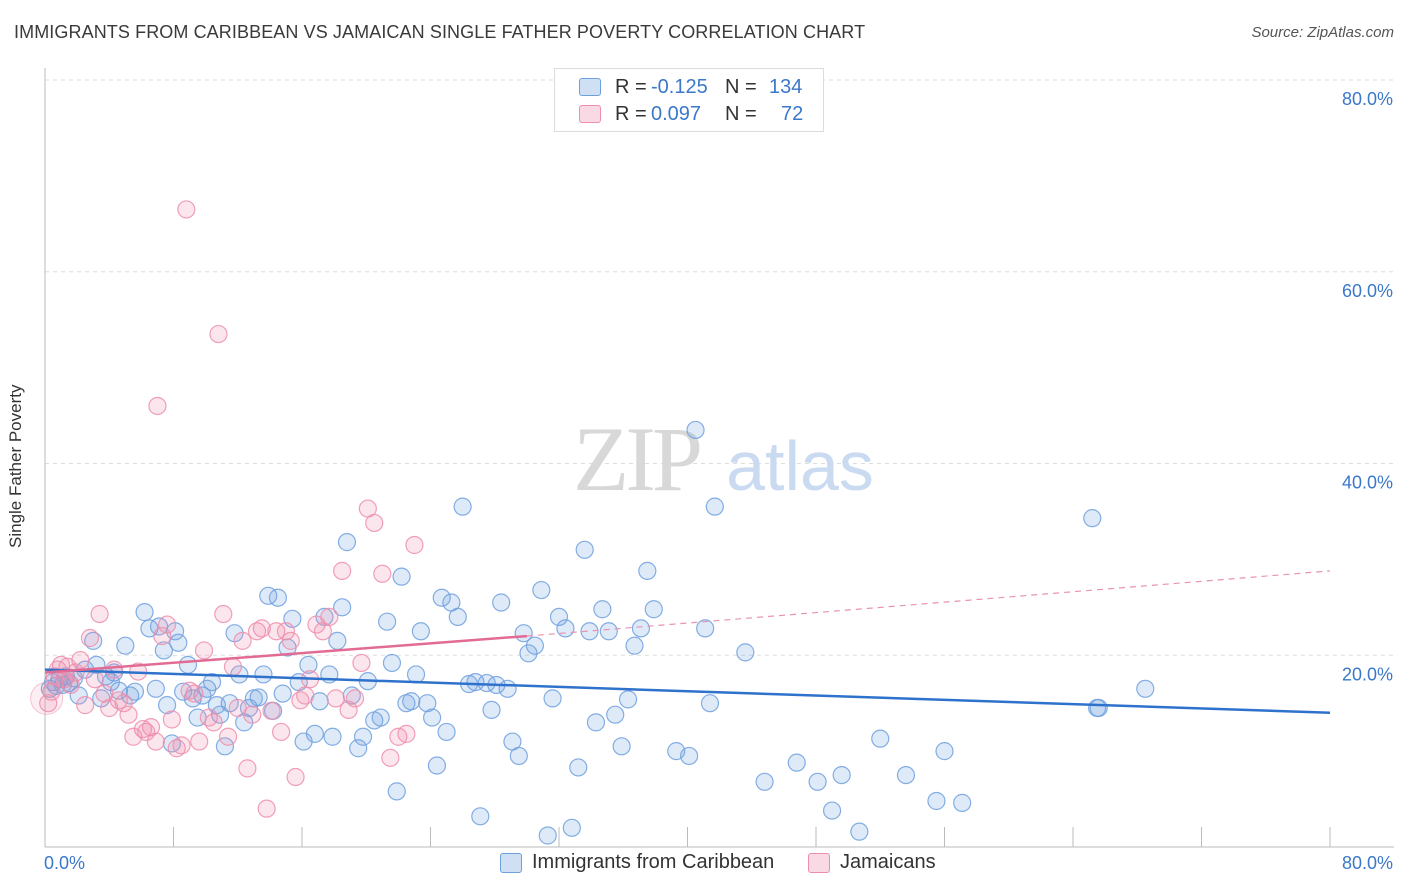 This screenshot has height=892, width=1406. I want to click on y-tick-label-0: 20.0%, so click(1367, 674).